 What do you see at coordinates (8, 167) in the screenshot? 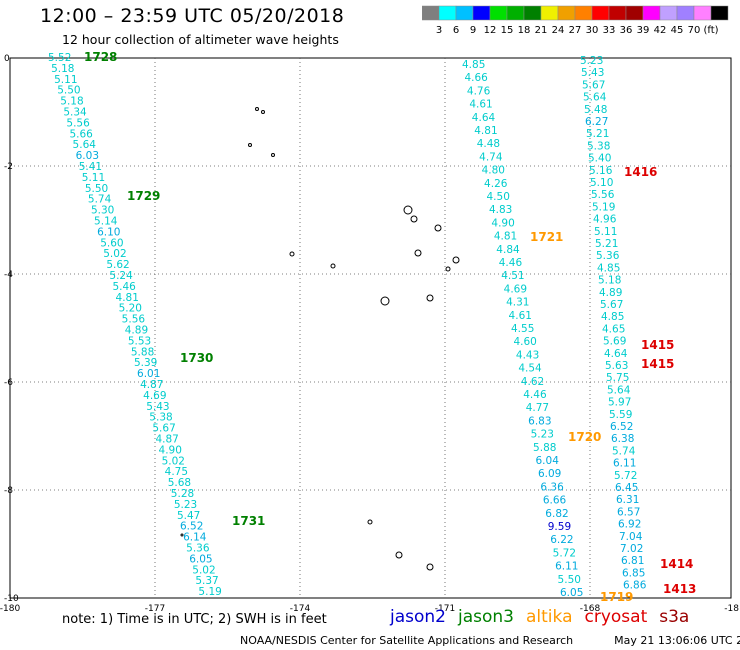
I see `y-axis-label: -2` at bounding box center [8, 167].